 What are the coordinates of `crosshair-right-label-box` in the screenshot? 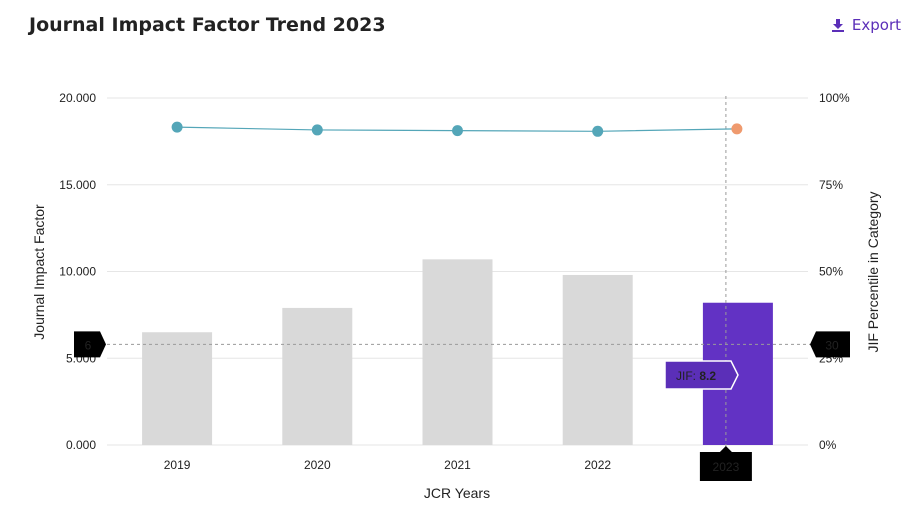 It's located at (830, 344).